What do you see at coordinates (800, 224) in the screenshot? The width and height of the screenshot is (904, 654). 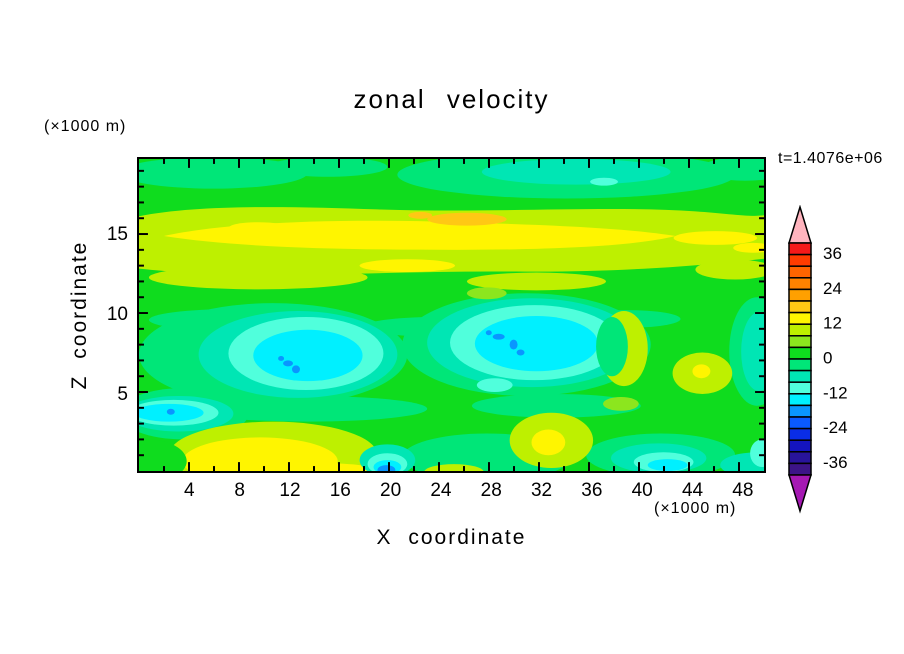 I see `colorbar-over-arrow` at bounding box center [800, 224].